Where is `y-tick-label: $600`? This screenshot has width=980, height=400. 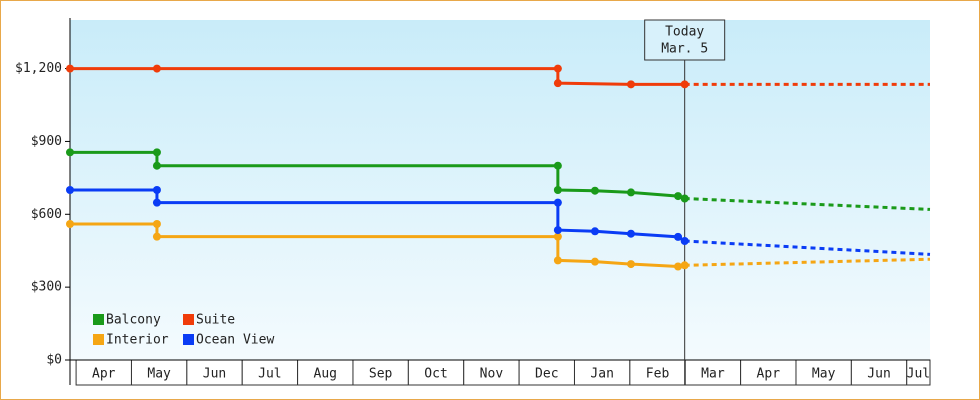
y-tick-label: $600 is located at coordinates (46, 214).